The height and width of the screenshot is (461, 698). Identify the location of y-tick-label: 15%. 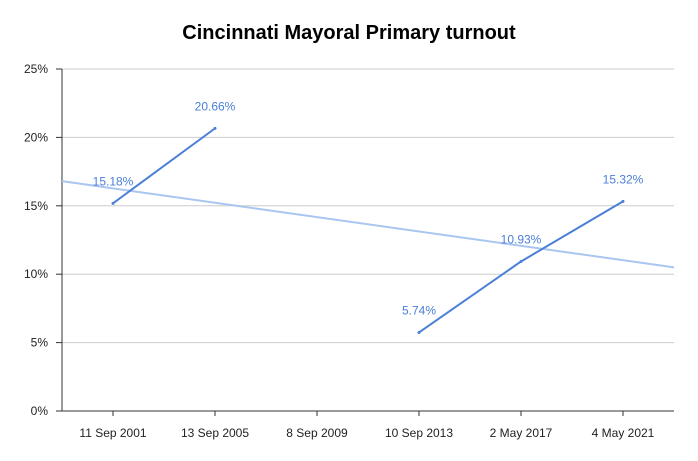
(36, 206).